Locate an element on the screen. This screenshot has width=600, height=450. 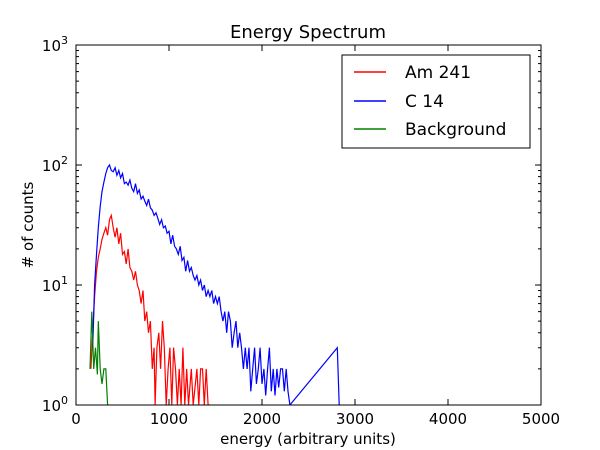
legend-label-c14: C 14 is located at coordinates (424, 102).